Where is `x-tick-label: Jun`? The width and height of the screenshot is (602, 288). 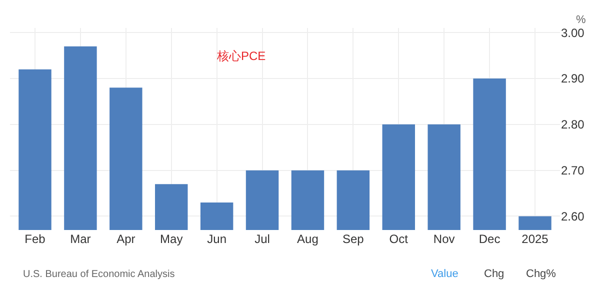
x-tick-label: Jun is located at coordinates (216, 239).